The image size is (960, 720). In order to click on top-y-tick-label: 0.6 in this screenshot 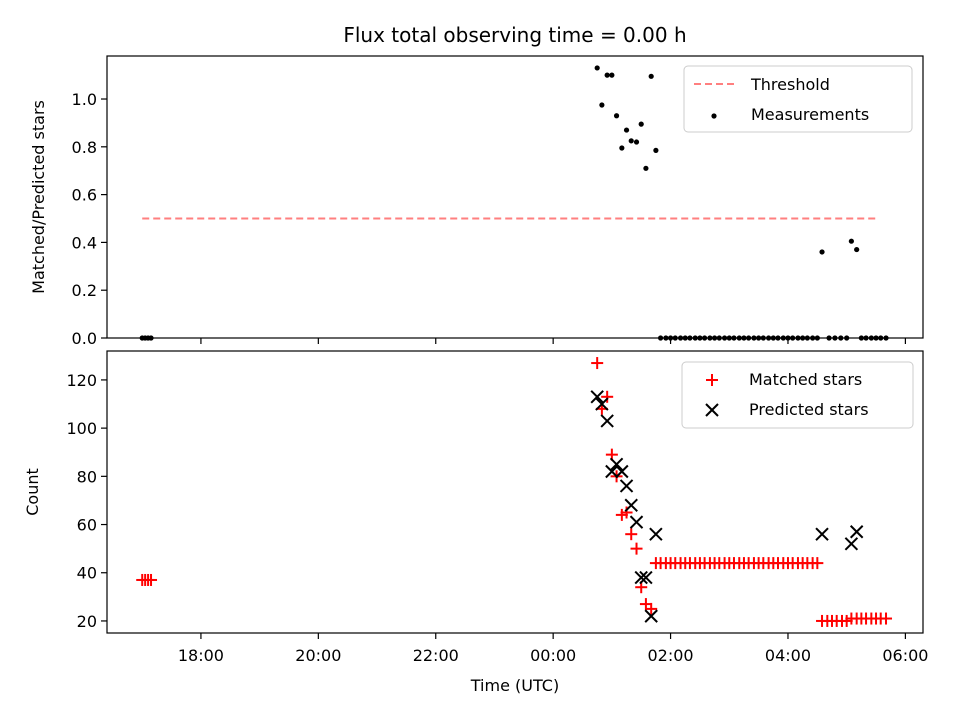, I will do `click(84, 195)`.